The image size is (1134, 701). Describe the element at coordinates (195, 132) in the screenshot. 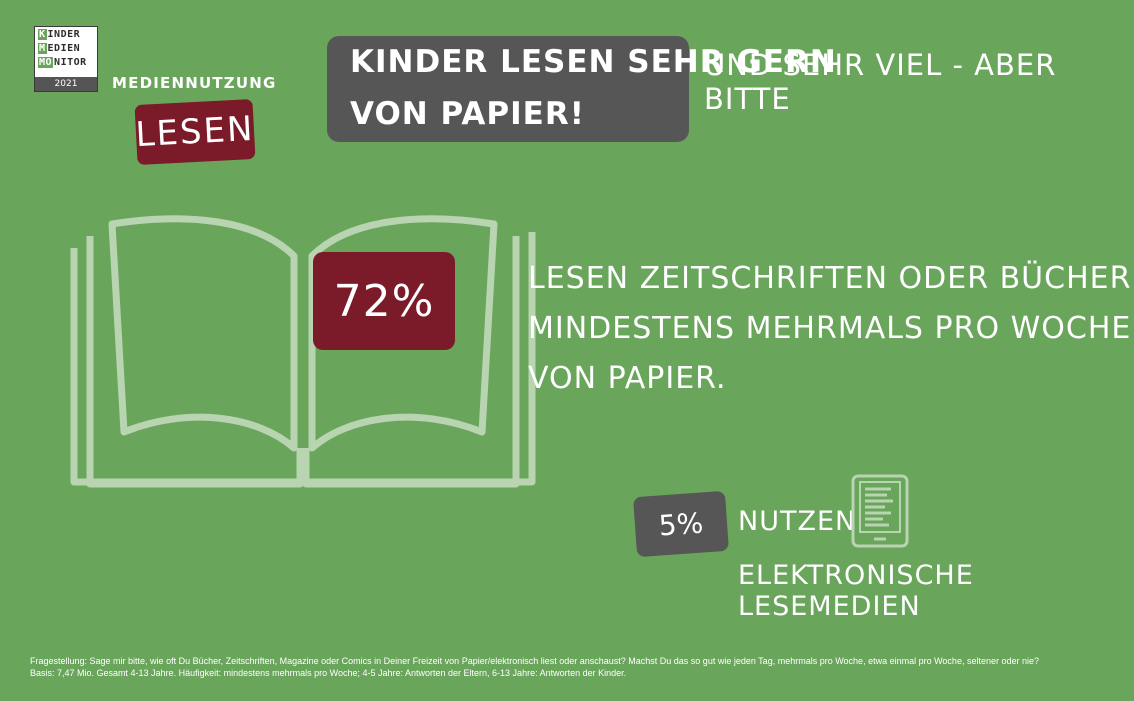

I see `topic-badge: LESEN` at that location.